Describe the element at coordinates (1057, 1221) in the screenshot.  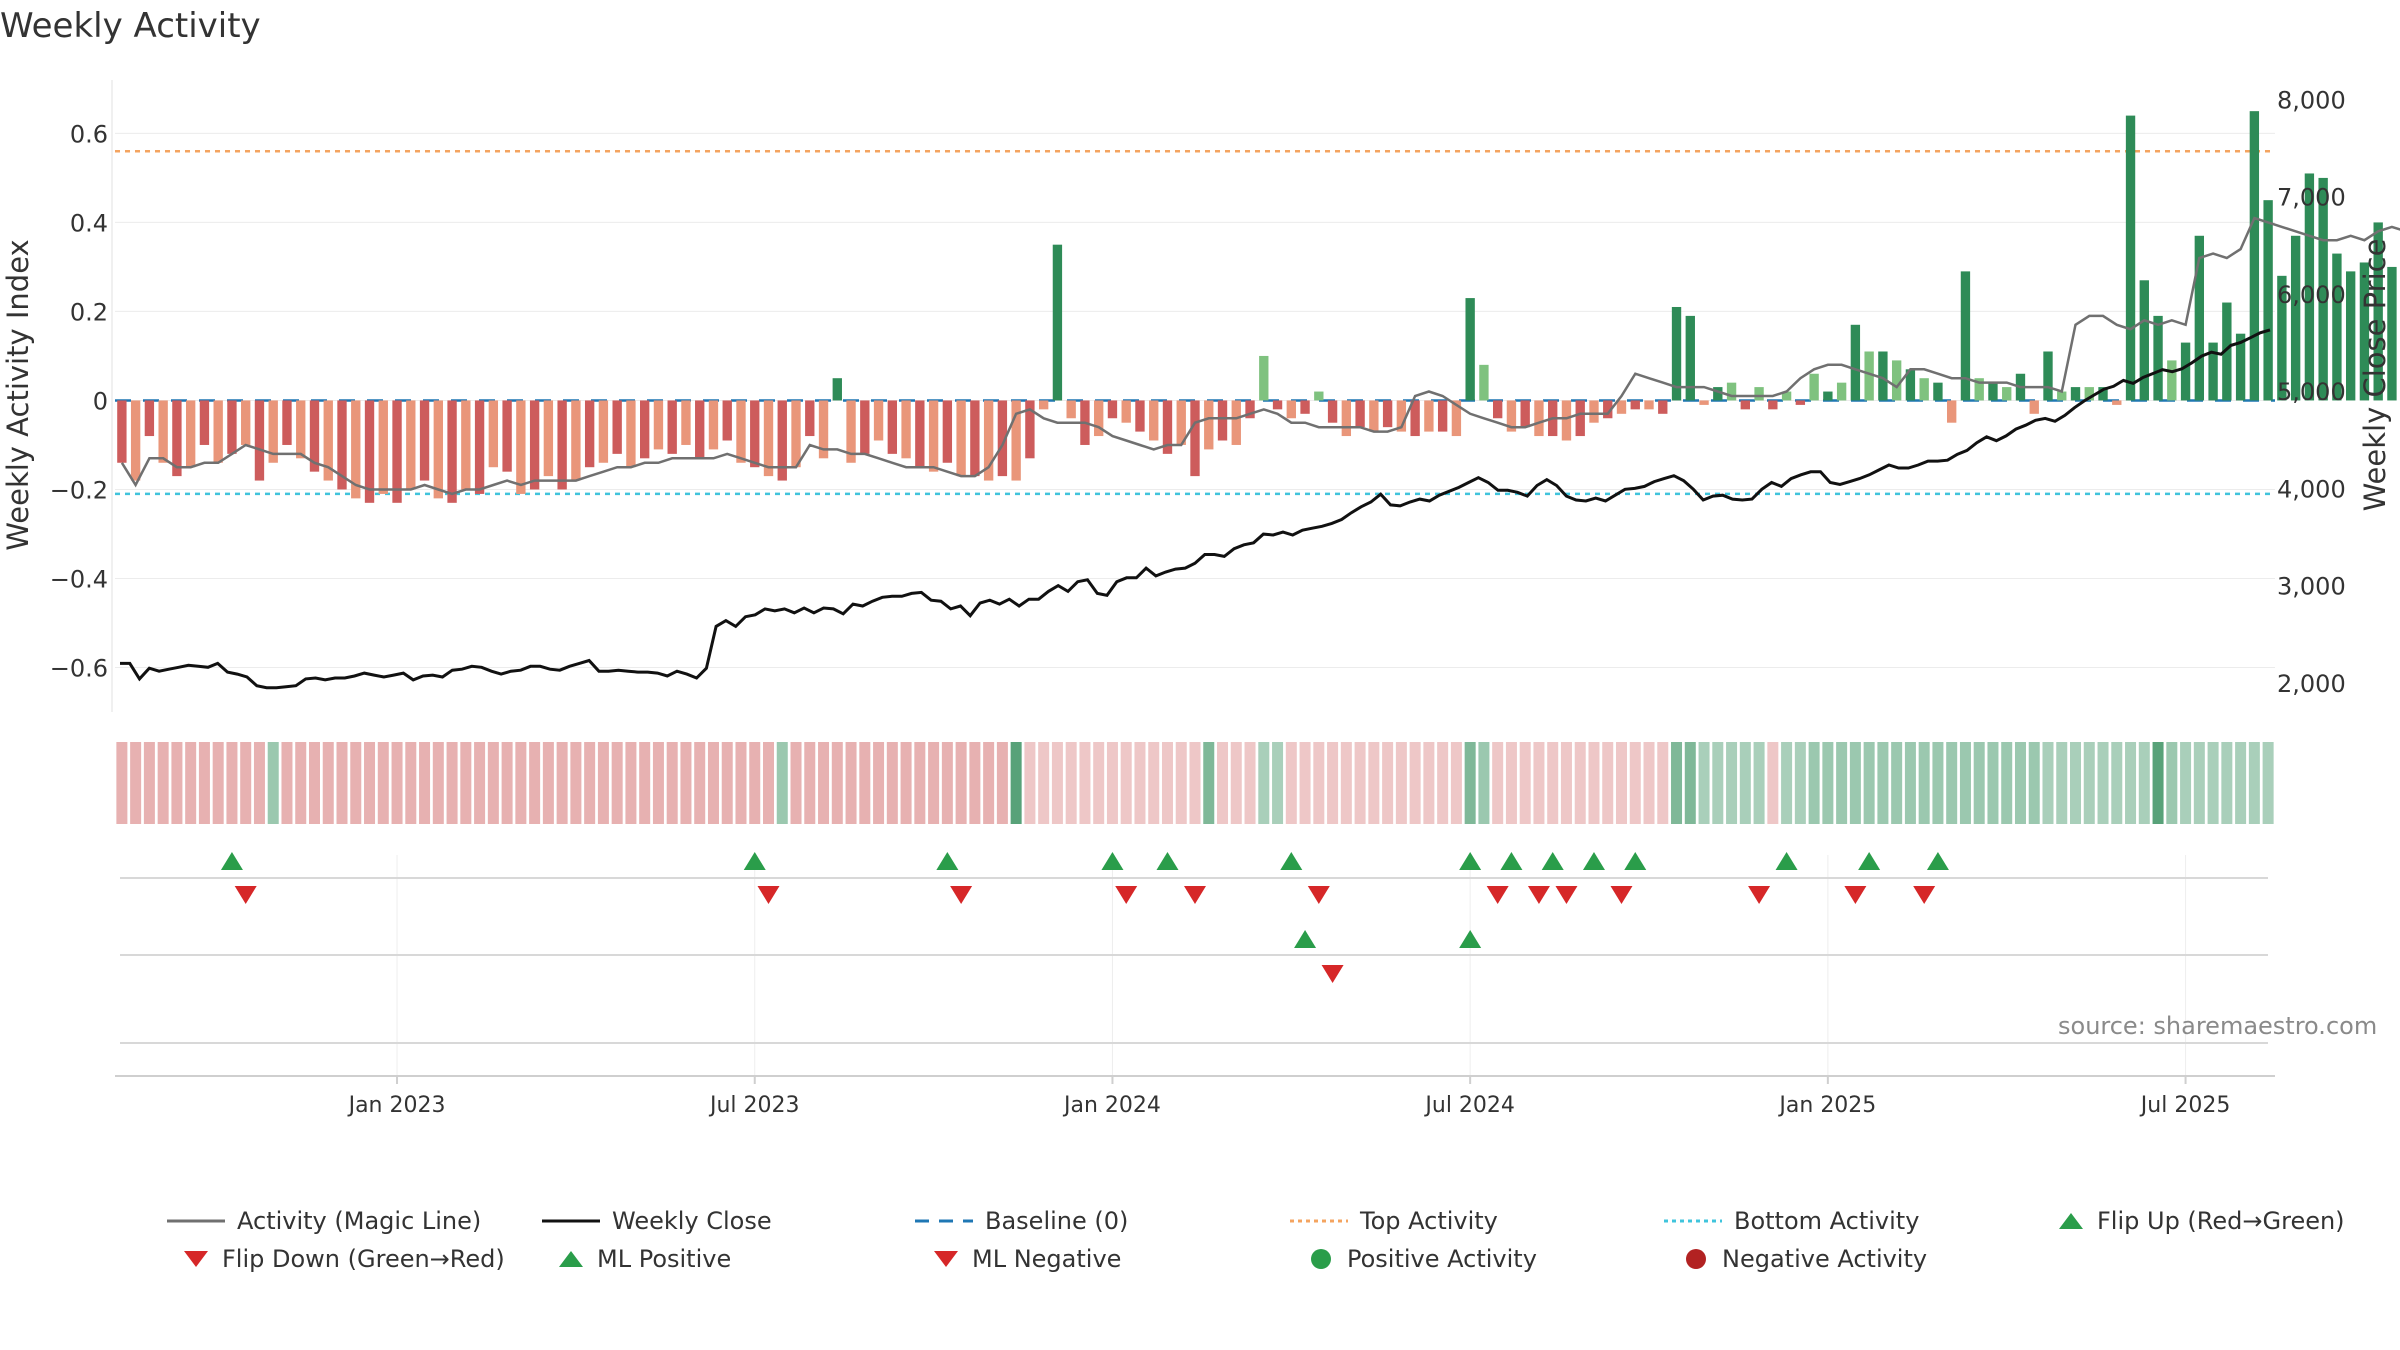
I see `legend-label: Baseline (0)` at that location.